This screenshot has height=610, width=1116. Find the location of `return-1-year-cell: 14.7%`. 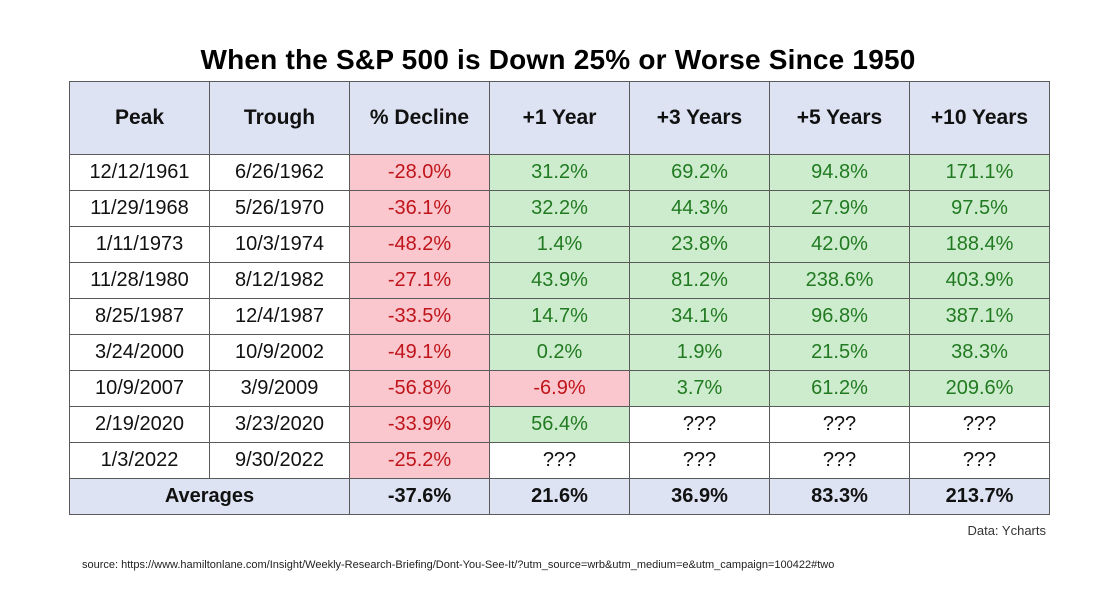

return-1-year-cell: 14.7% is located at coordinates (559, 316).